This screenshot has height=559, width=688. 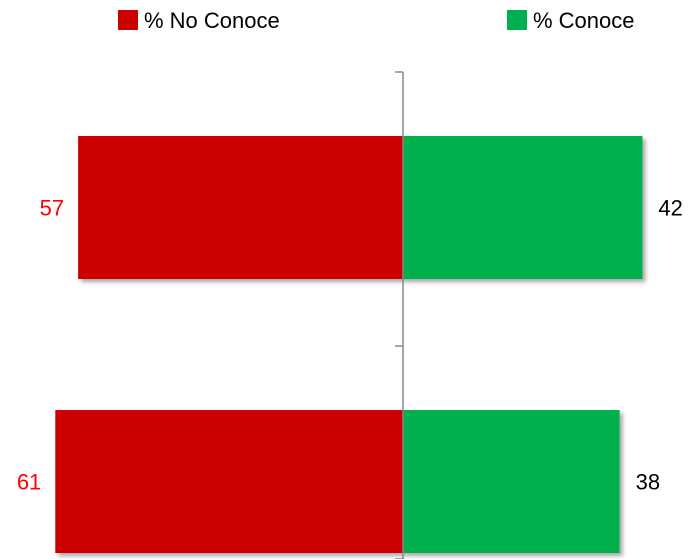 What do you see at coordinates (584, 20) in the screenshot?
I see `legend-label-conoce: % Conoce` at bounding box center [584, 20].